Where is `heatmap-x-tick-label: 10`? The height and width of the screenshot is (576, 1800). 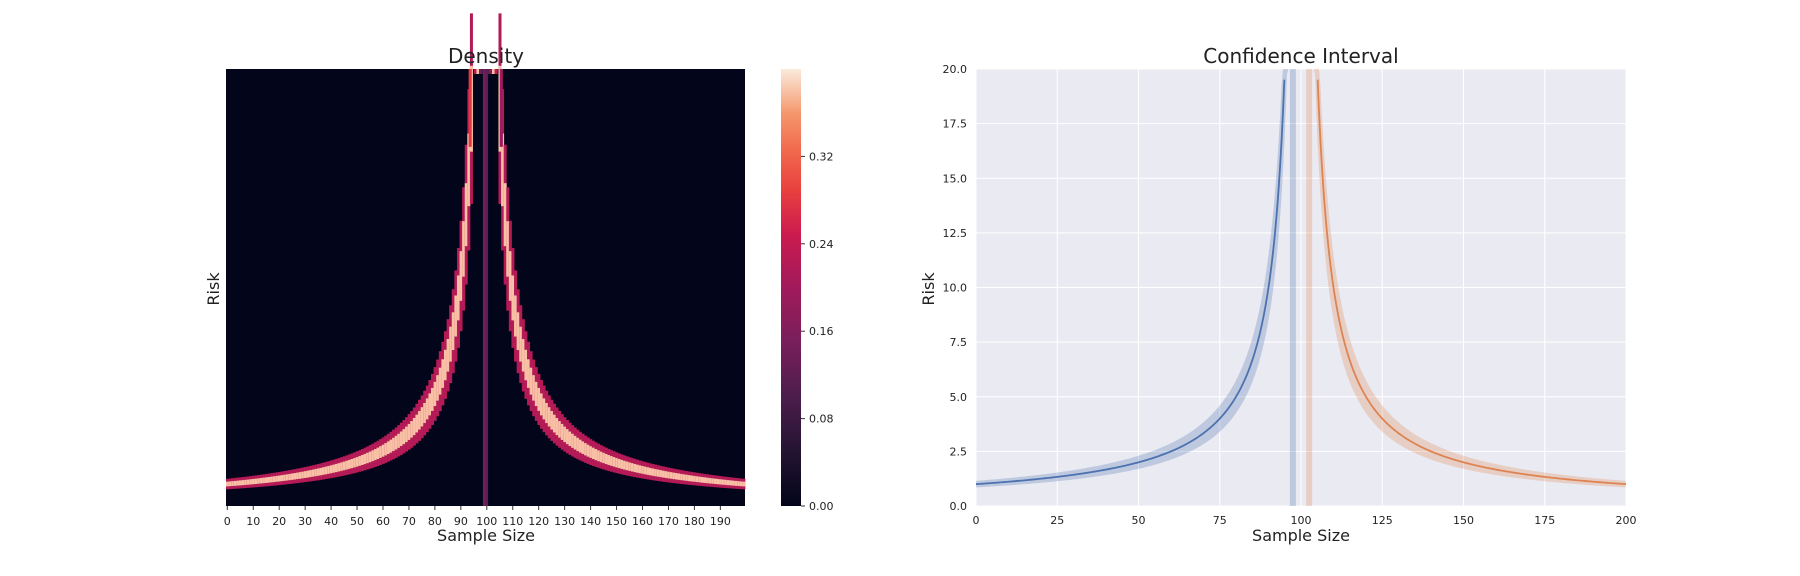 heatmap-x-tick-label: 10 is located at coordinates (253, 521).